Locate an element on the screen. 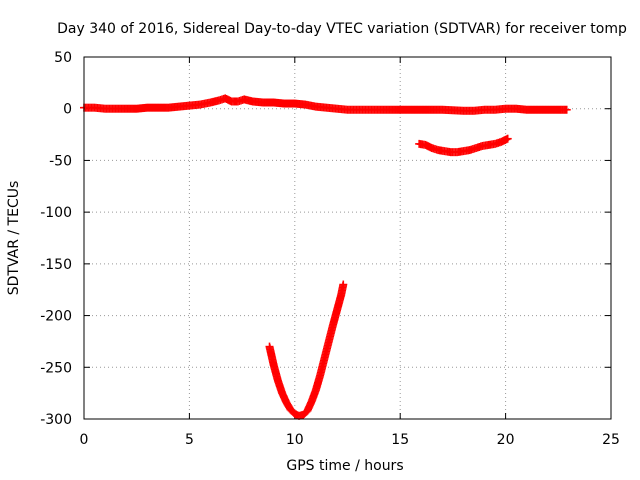 Image resolution: width=640 pixels, height=480 pixels. x-tick-label: 15 is located at coordinates (400, 440).